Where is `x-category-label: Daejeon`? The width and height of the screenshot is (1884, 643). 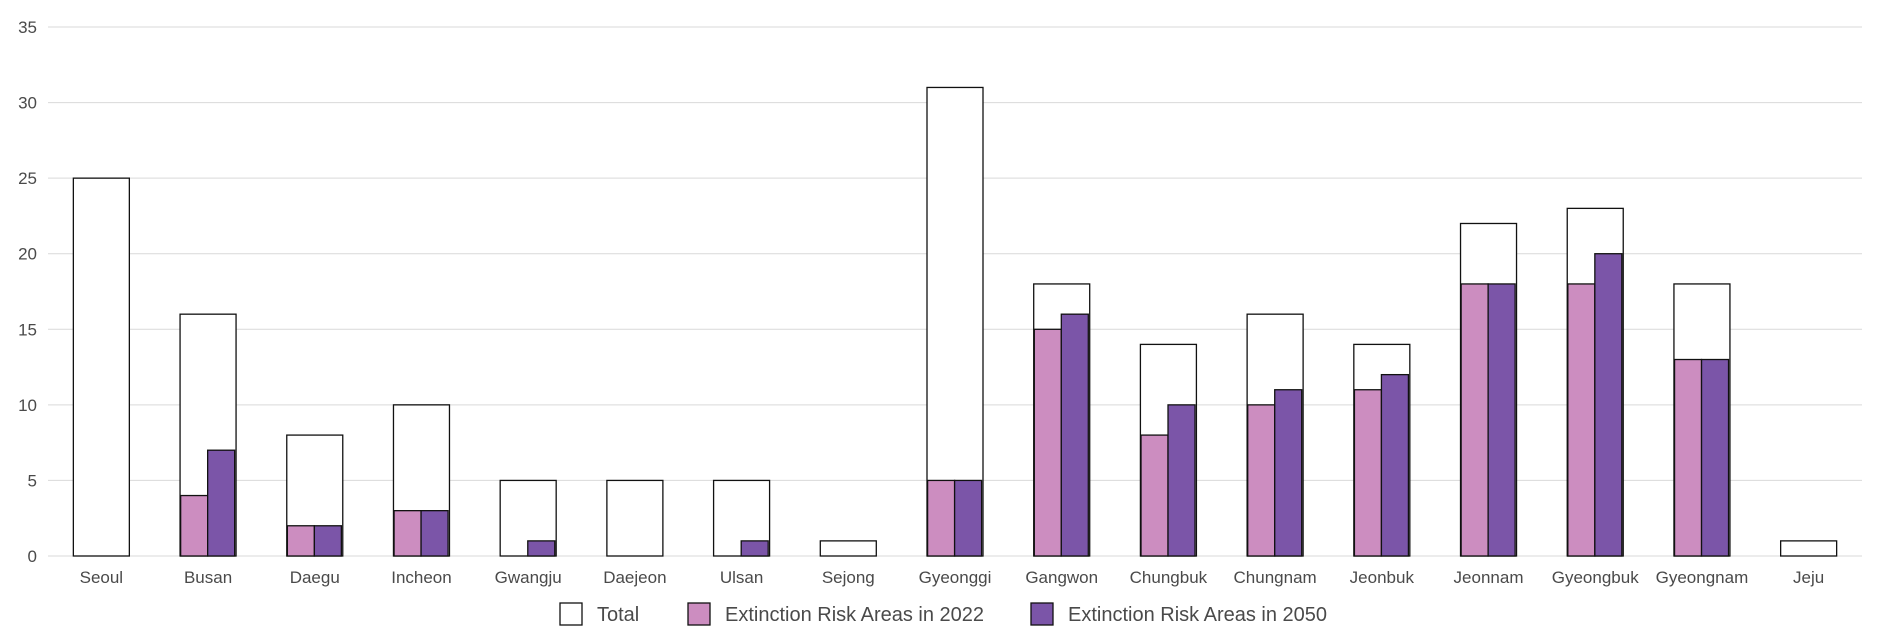 x-category-label: Daejeon is located at coordinates (634, 577).